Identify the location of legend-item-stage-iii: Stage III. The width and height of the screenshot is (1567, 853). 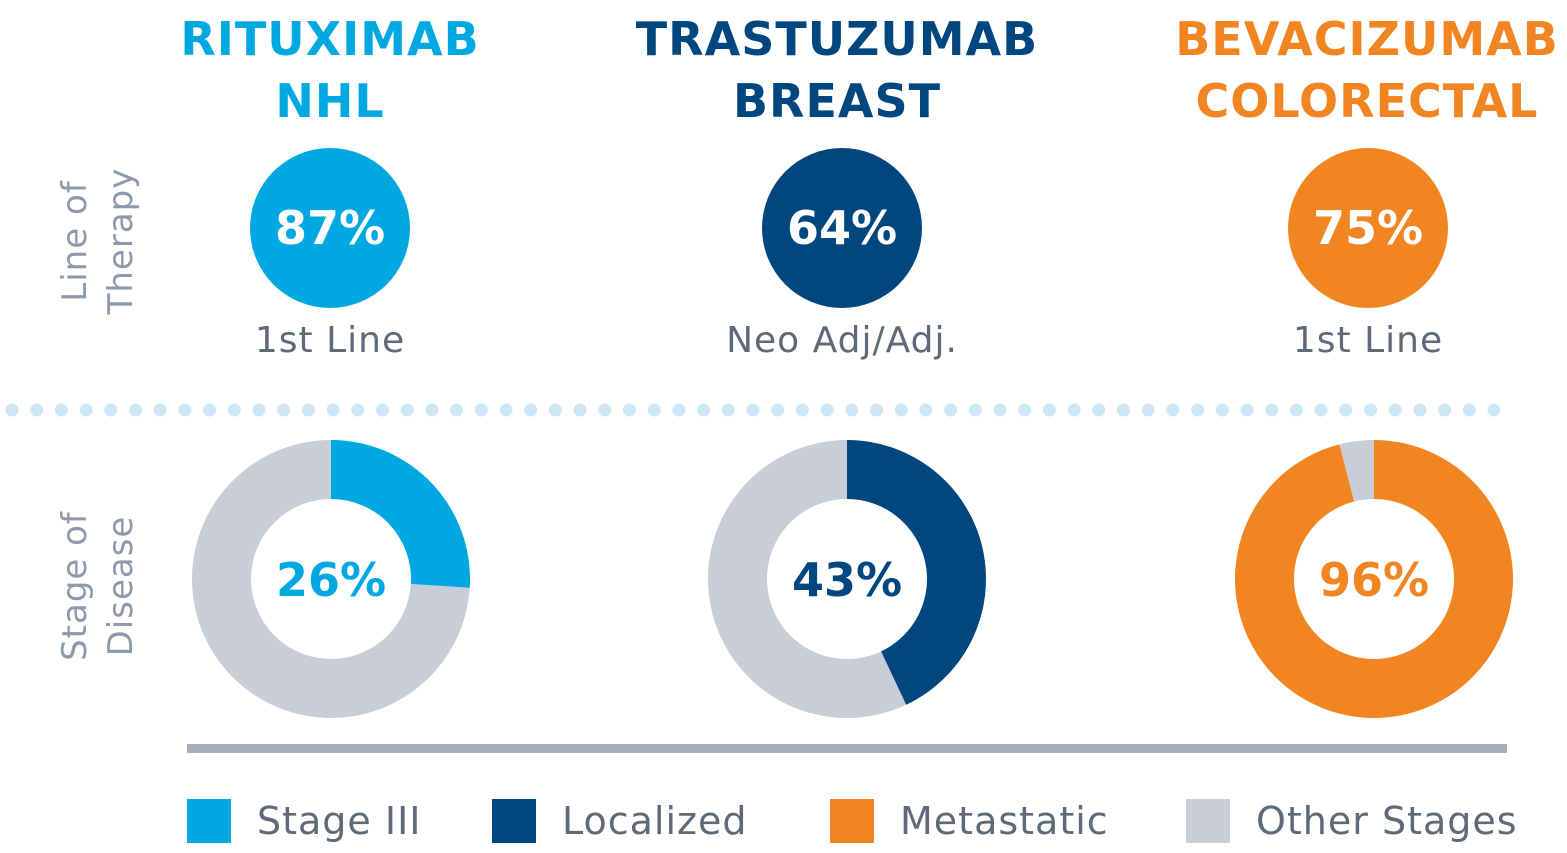
(304, 821).